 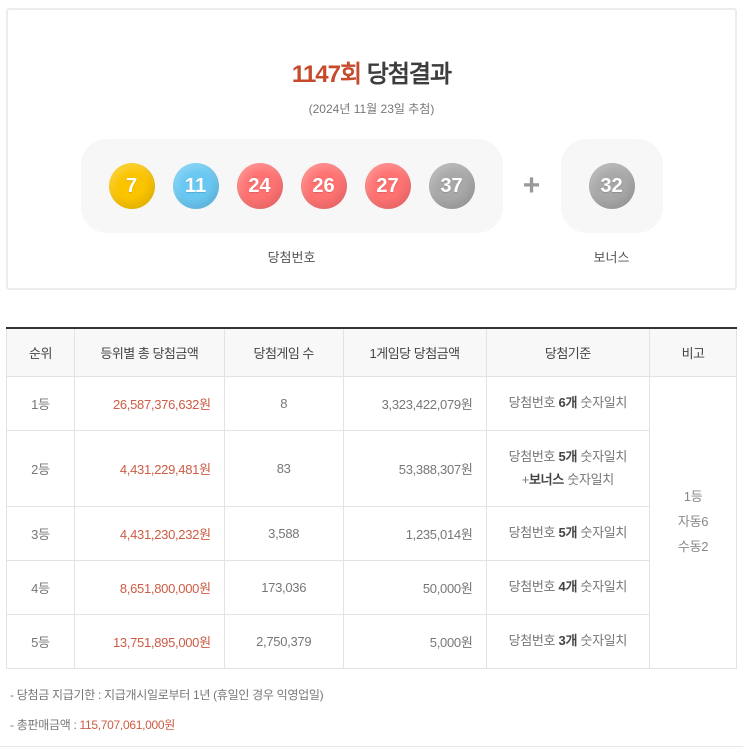 I want to click on criteria-cell: 당첨번호 5개 숫자일치, so click(x=568, y=533).